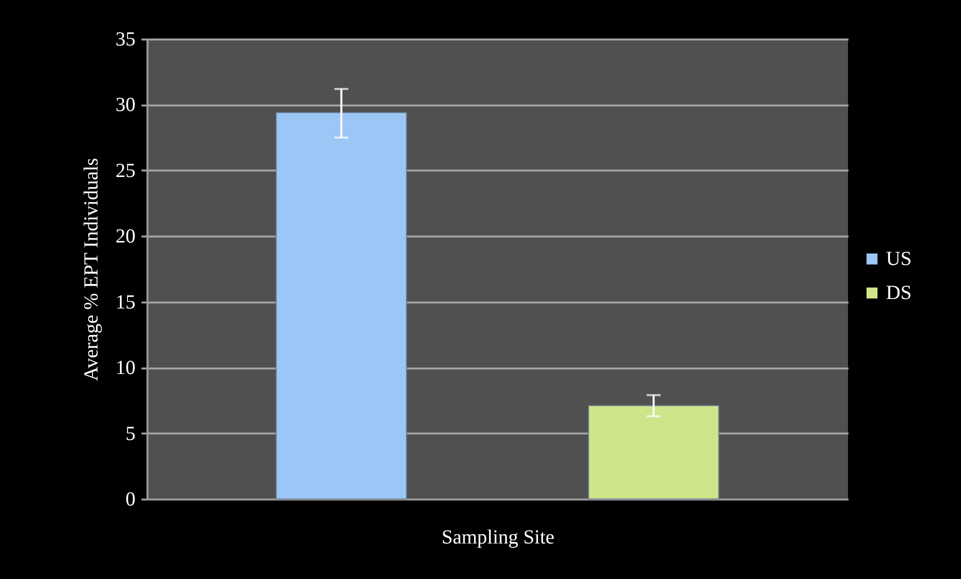 The width and height of the screenshot is (961, 579). Describe the element at coordinates (126, 39) in the screenshot. I see `y-tick-label: 35` at that location.